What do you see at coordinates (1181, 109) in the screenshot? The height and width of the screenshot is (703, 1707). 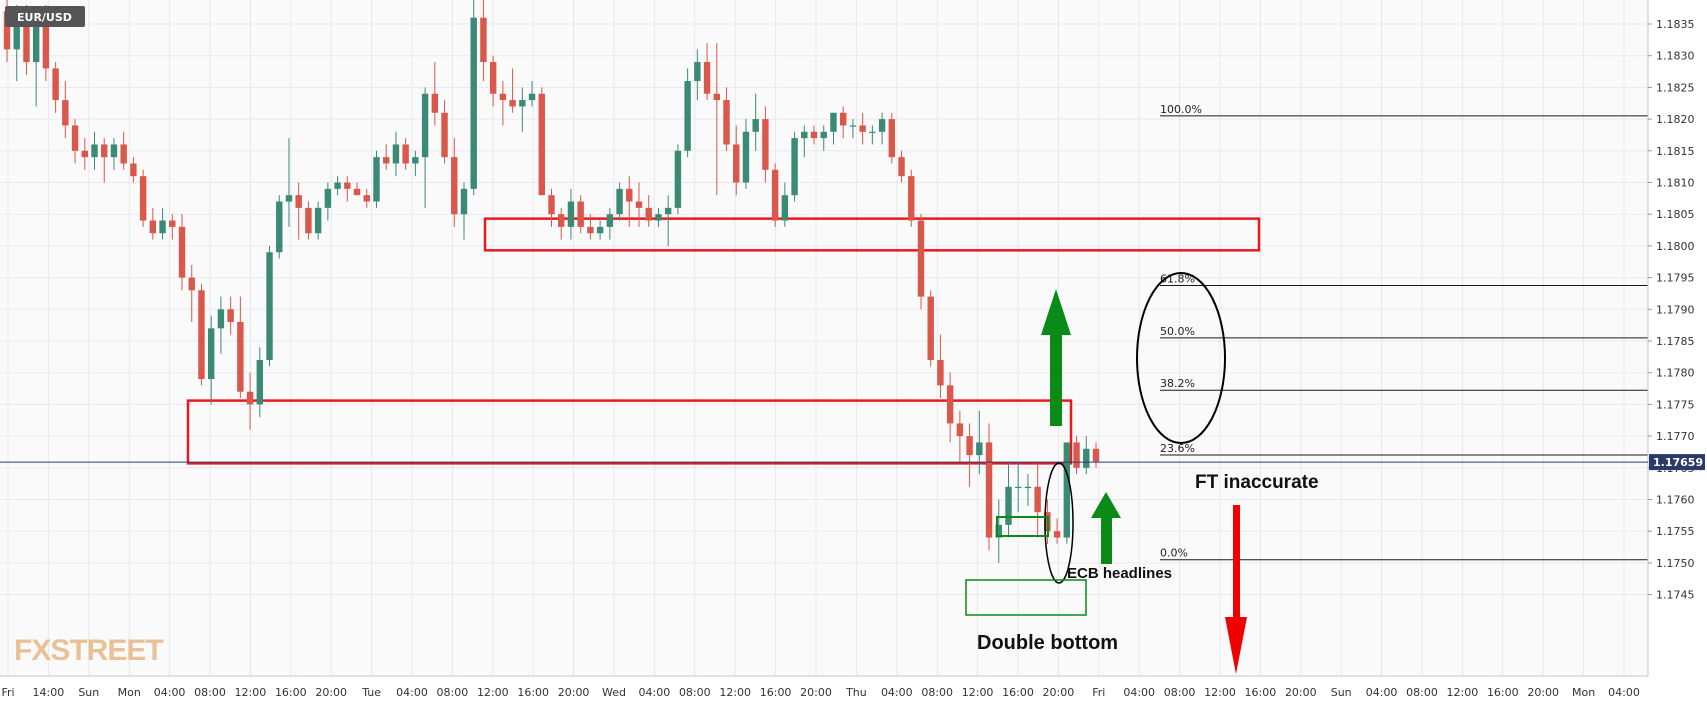 I see `fib-level-label: 100.0%` at bounding box center [1181, 109].